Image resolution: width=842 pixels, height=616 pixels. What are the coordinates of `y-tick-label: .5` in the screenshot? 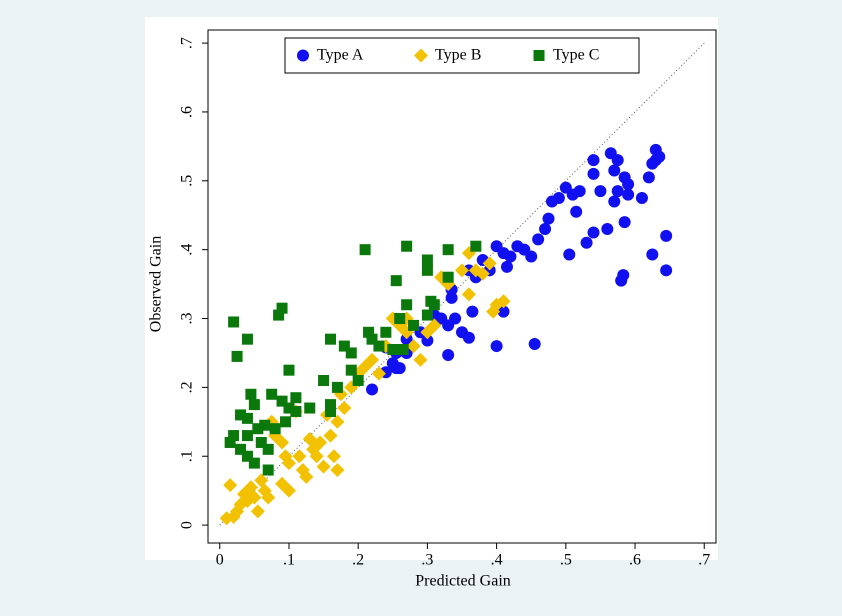 It's located at (187, 181).